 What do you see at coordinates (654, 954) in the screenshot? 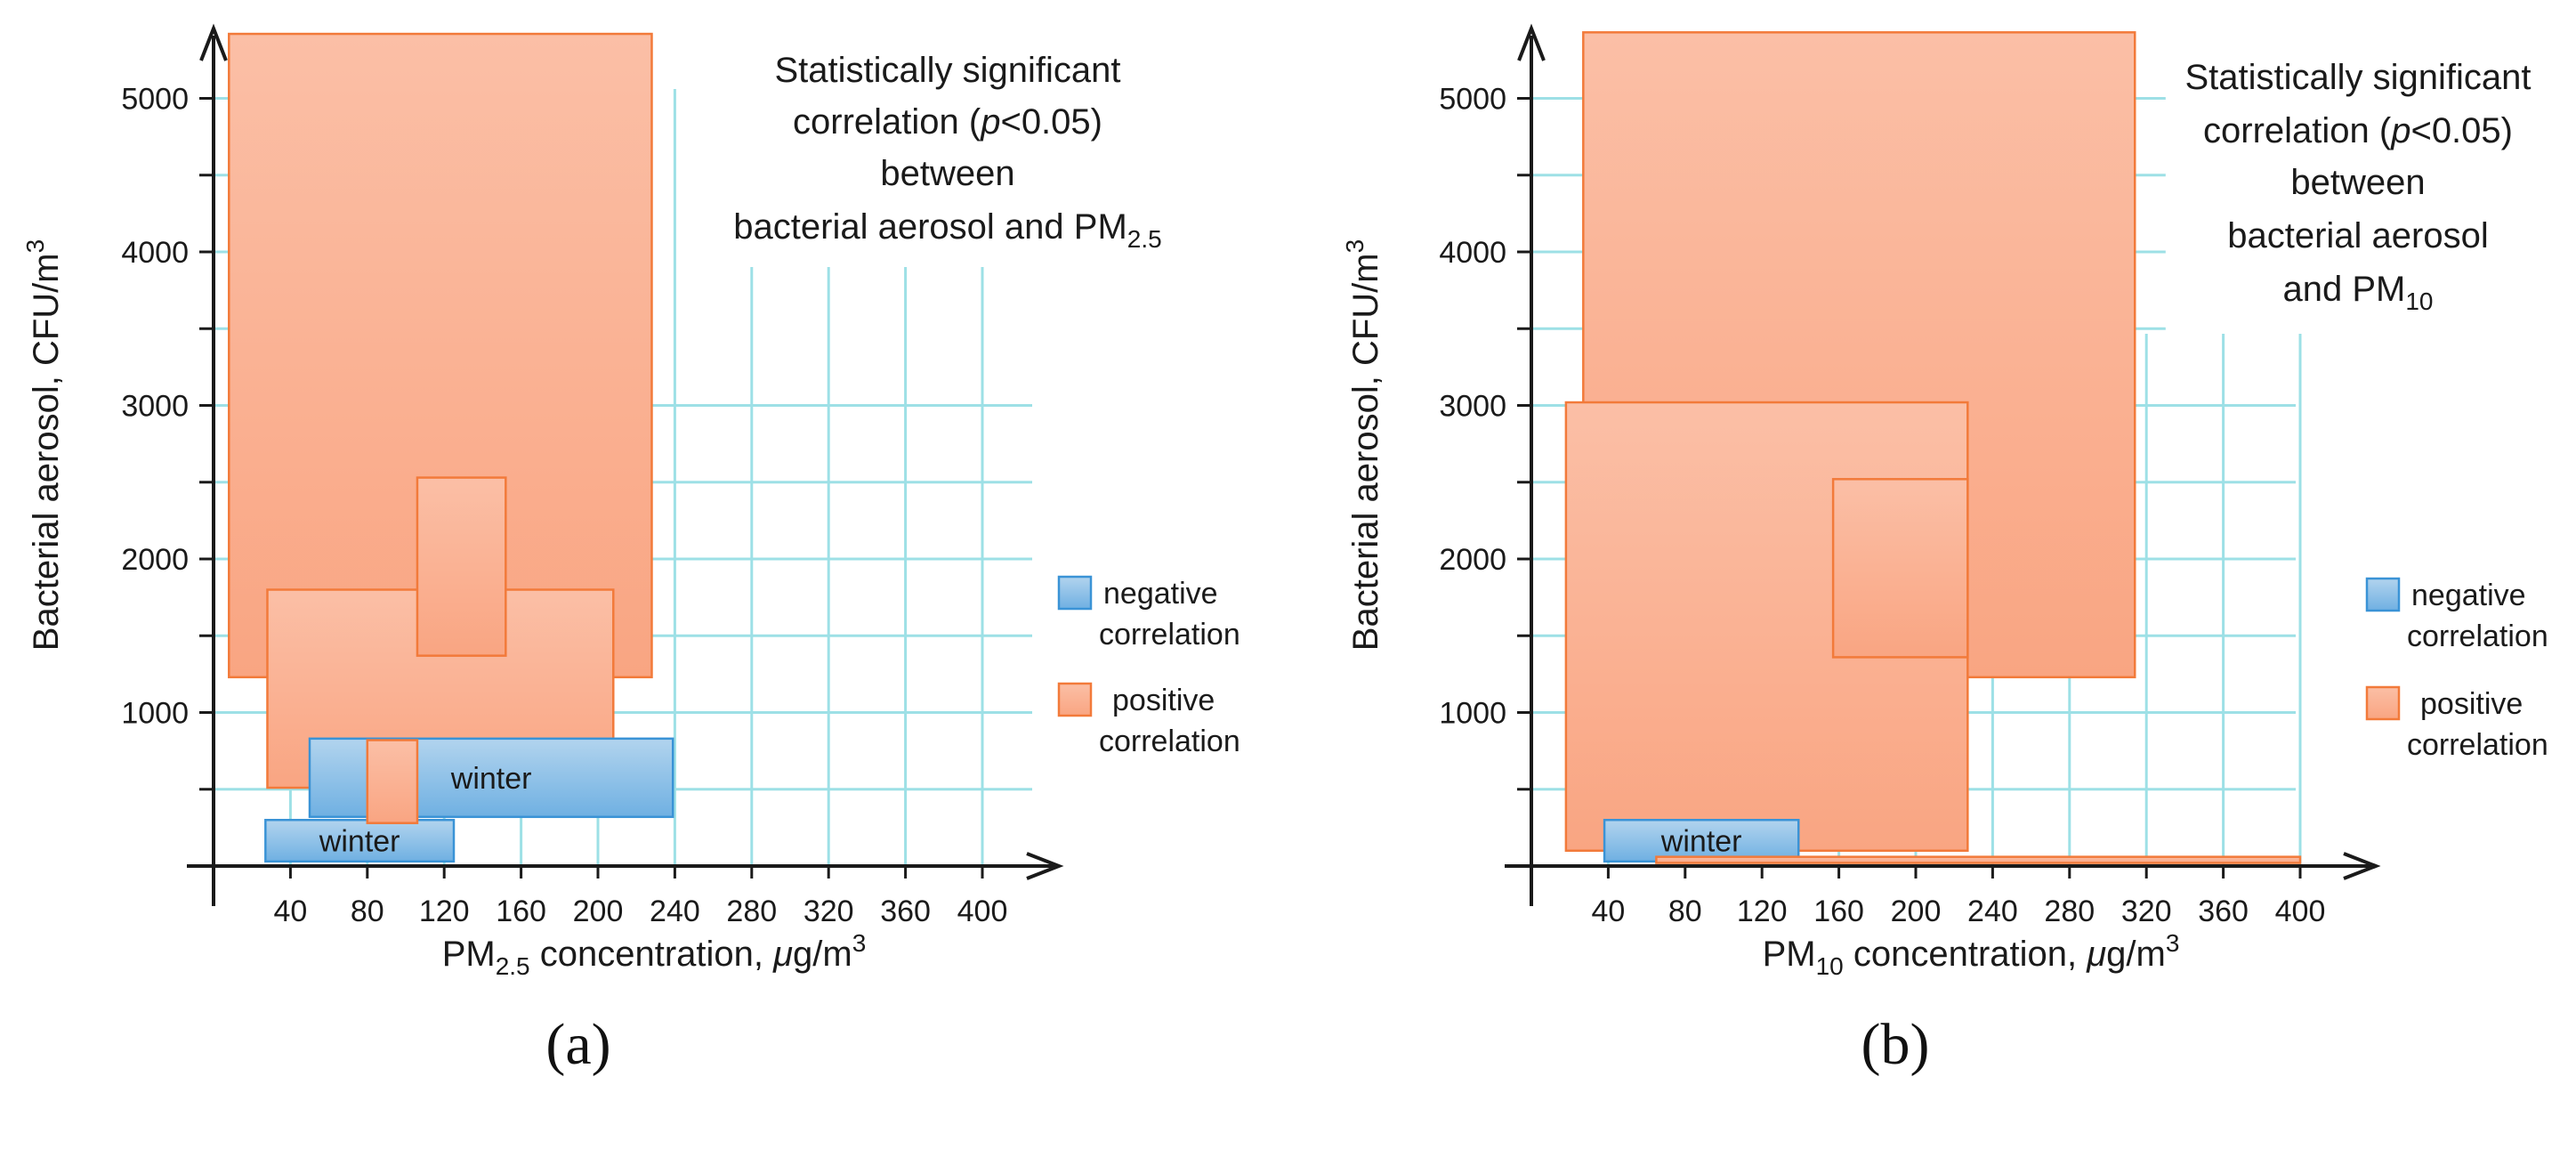
I see `x-axis-title: PM2.5 concentration, μg/m3` at bounding box center [654, 954].